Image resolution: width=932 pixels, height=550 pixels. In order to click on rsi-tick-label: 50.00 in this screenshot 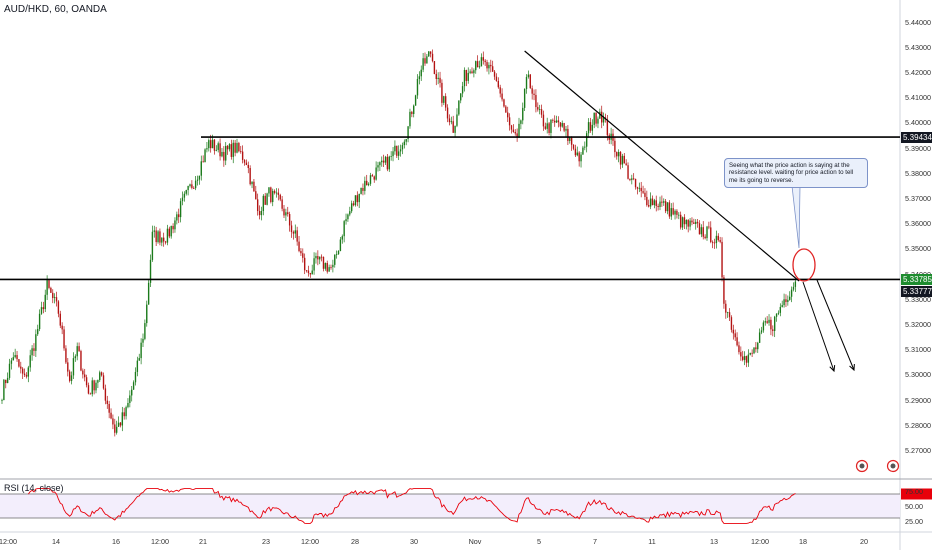, I will do `click(914, 506)`.